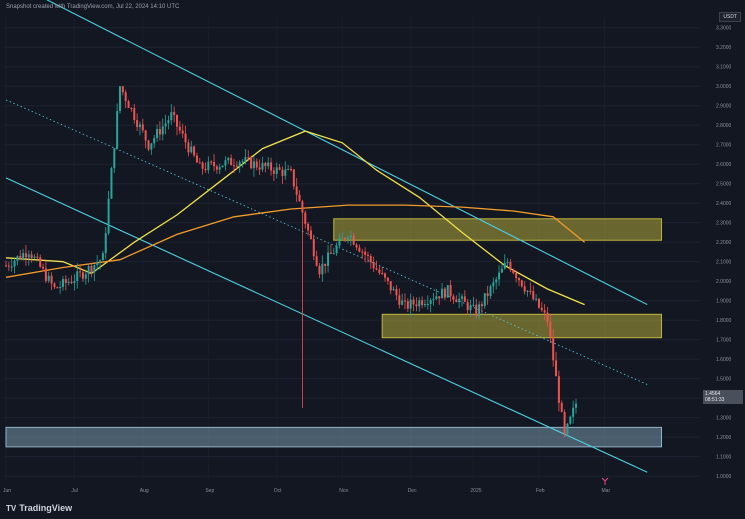 The width and height of the screenshot is (745, 519). What do you see at coordinates (724, 360) in the screenshot?
I see `y-tick-label: 1.6000` at bounding box center [724, 360].